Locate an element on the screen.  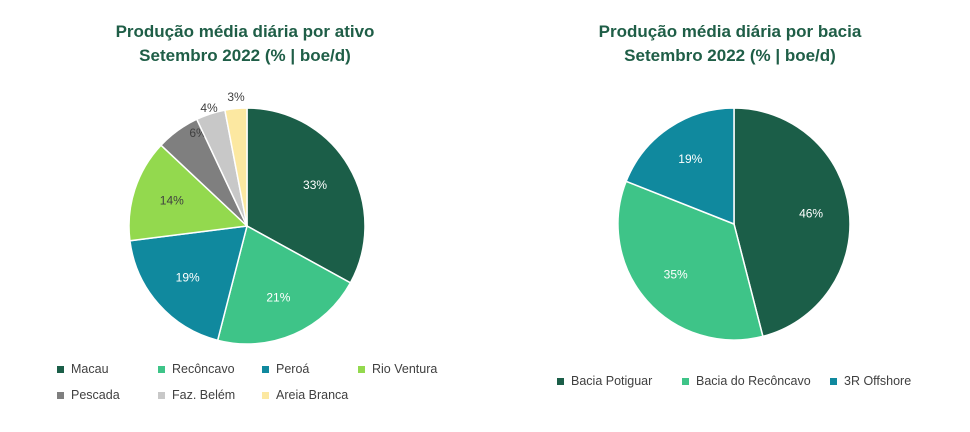
legend-item-peroa: Peroá is located at coordinates (285, 369).